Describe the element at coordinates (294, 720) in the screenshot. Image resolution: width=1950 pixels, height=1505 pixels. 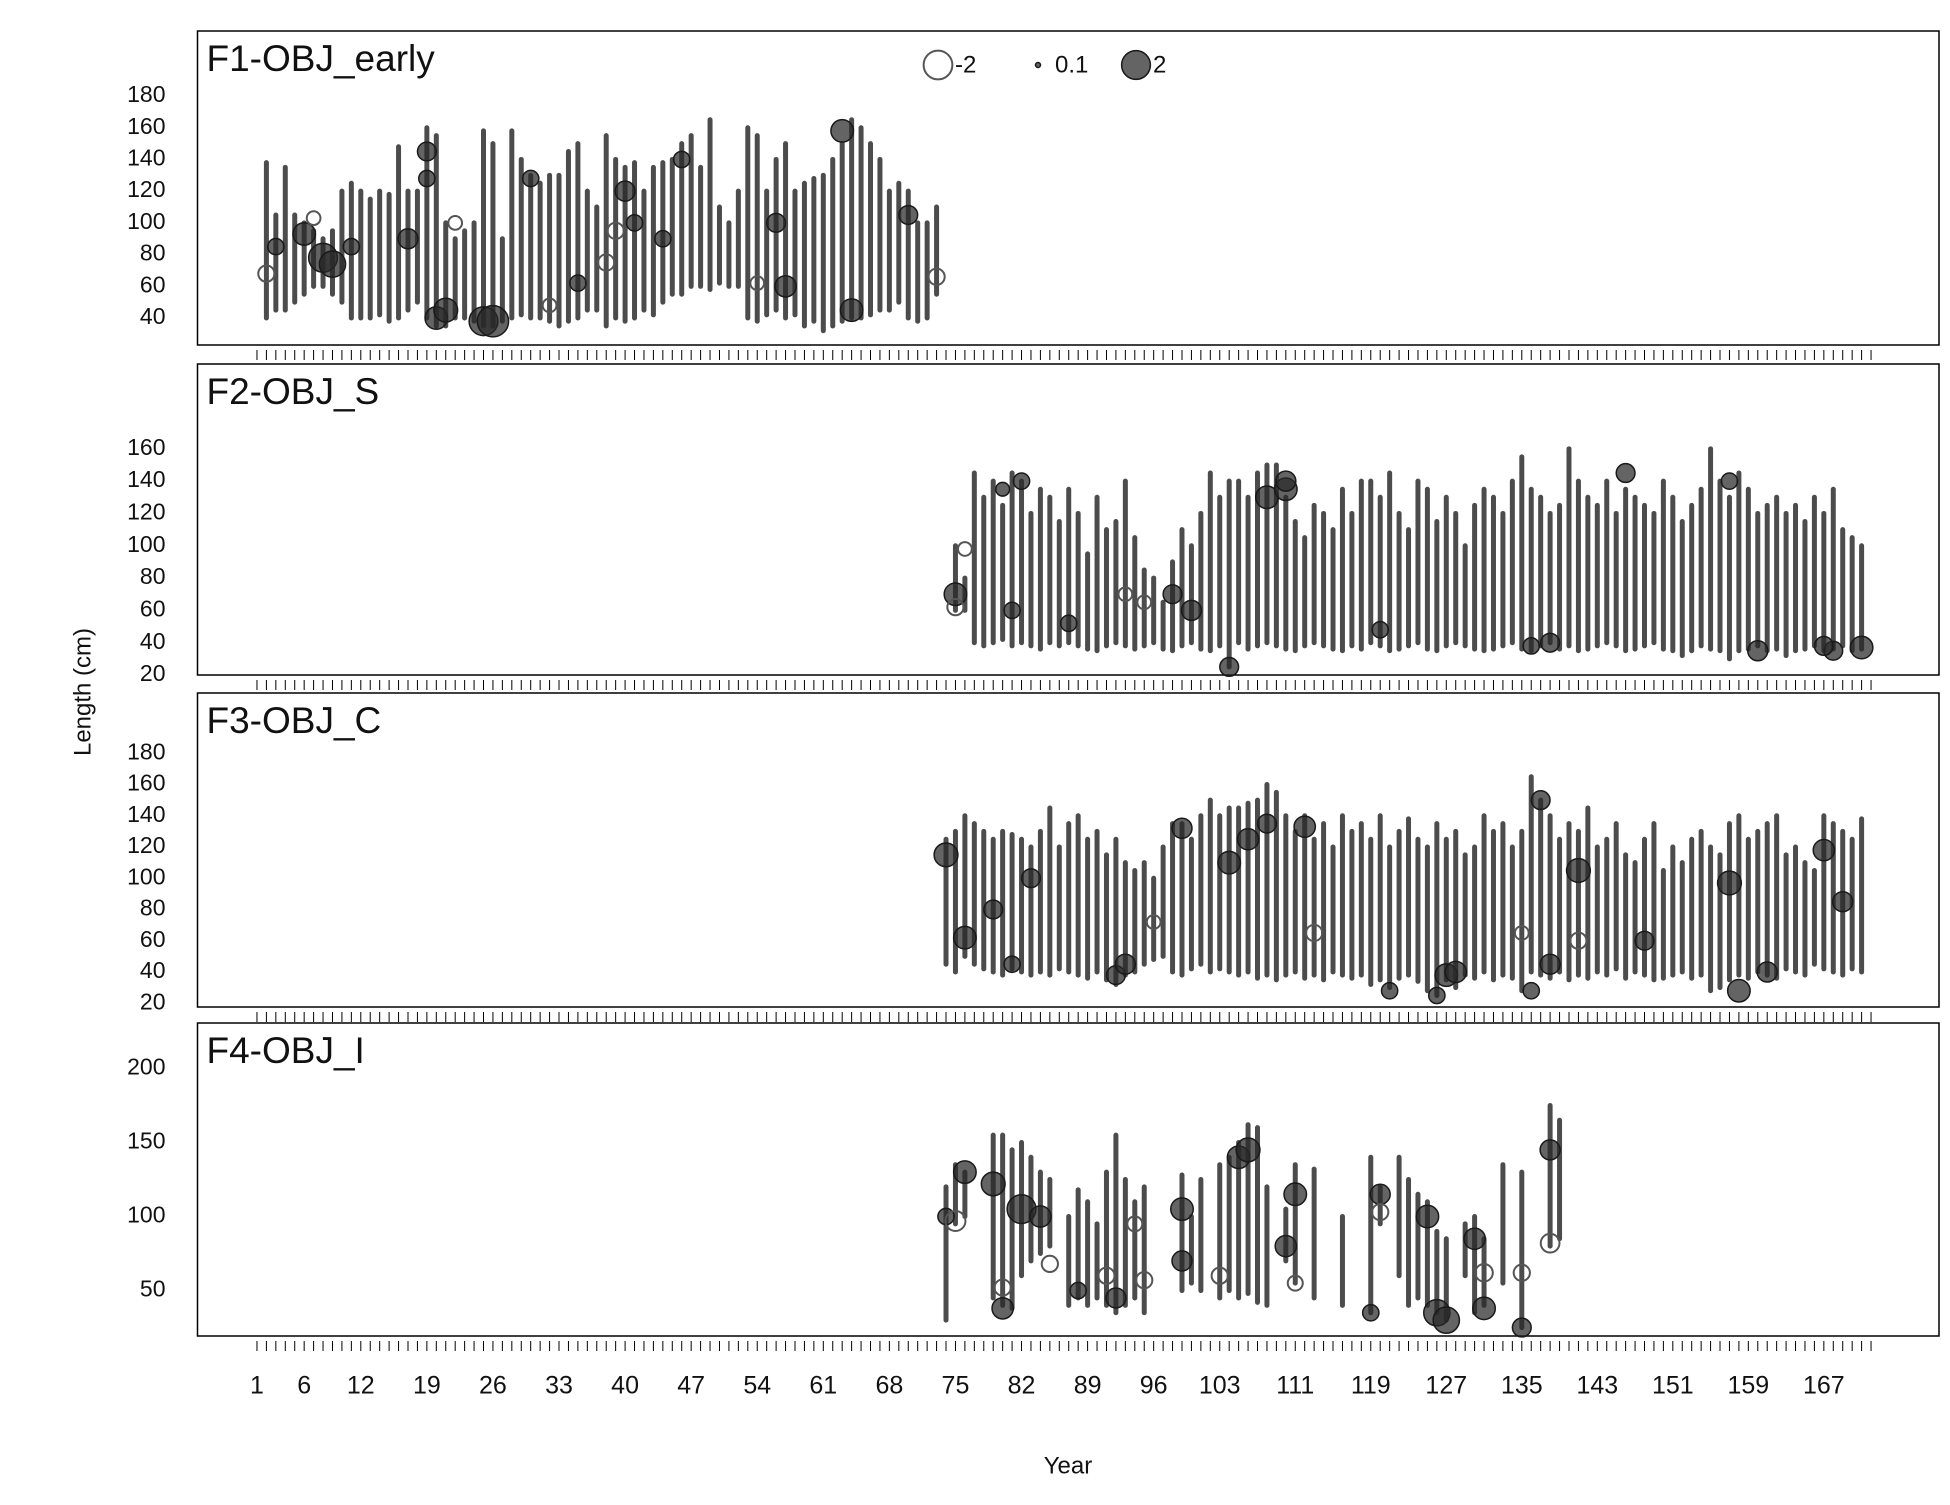
I see `panel-title: F3-OBJ_C` at that location.